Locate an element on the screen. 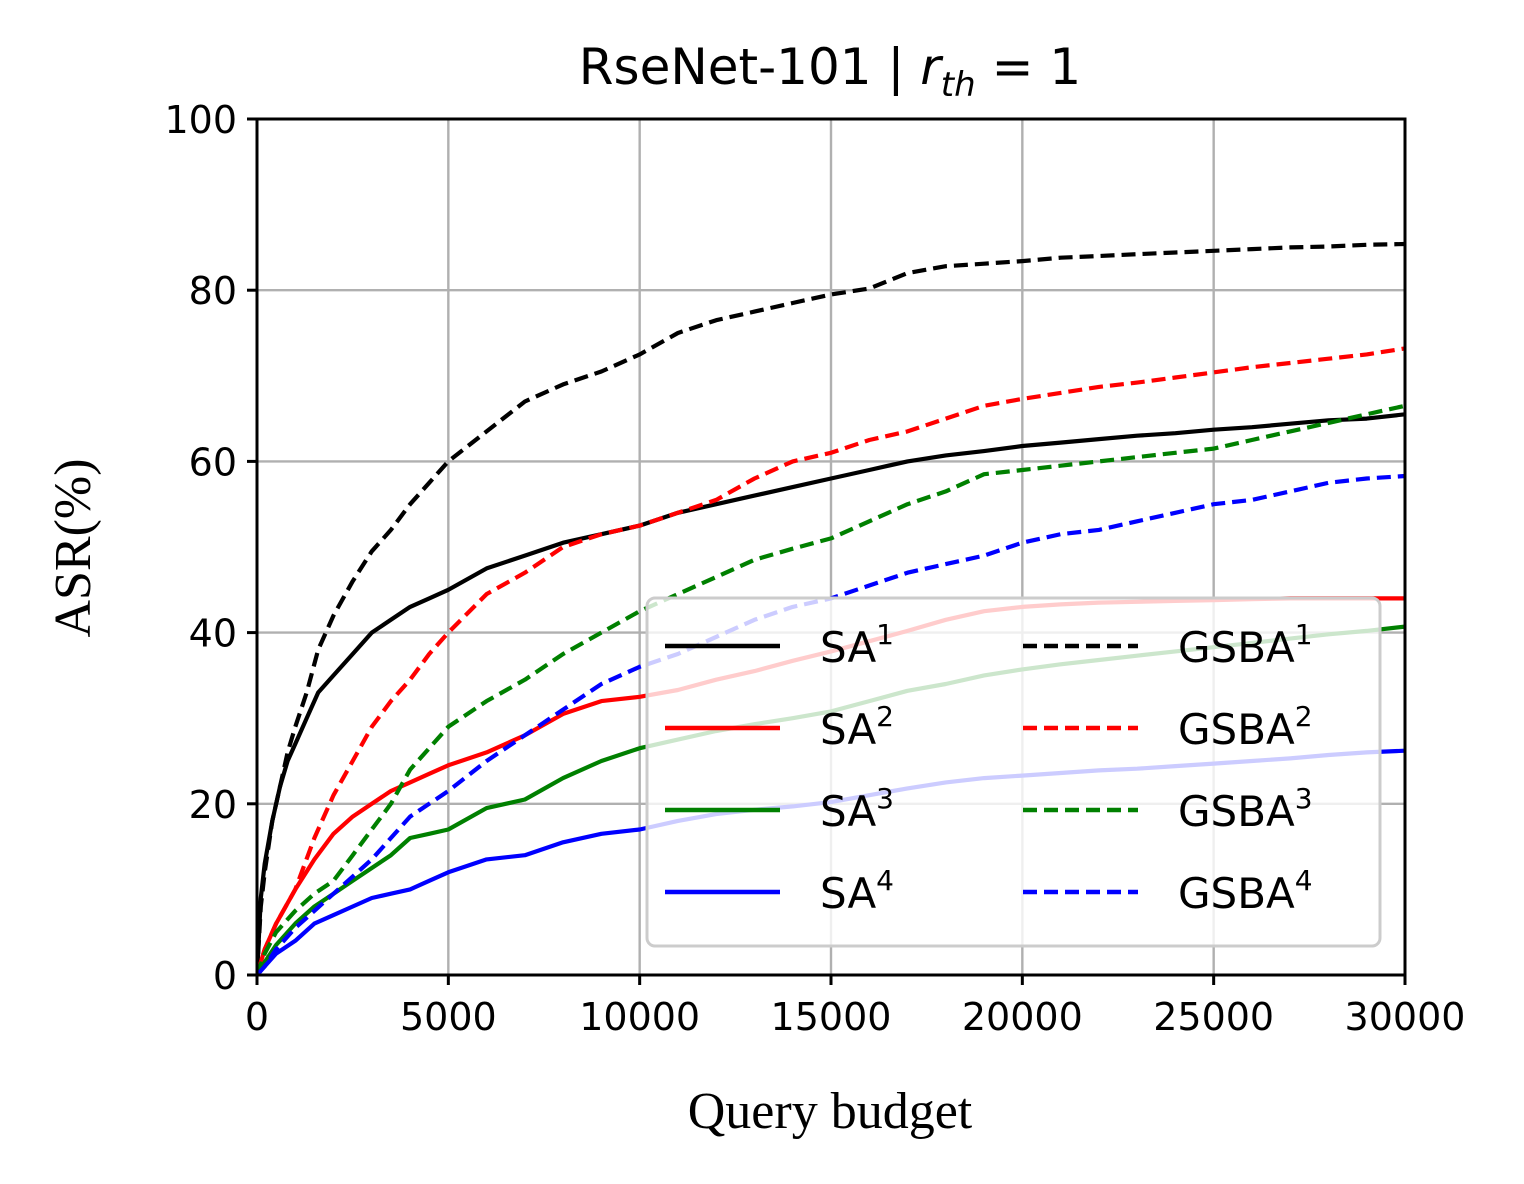  x-tick-label: 15000 is located at coordinates (831, 1017).